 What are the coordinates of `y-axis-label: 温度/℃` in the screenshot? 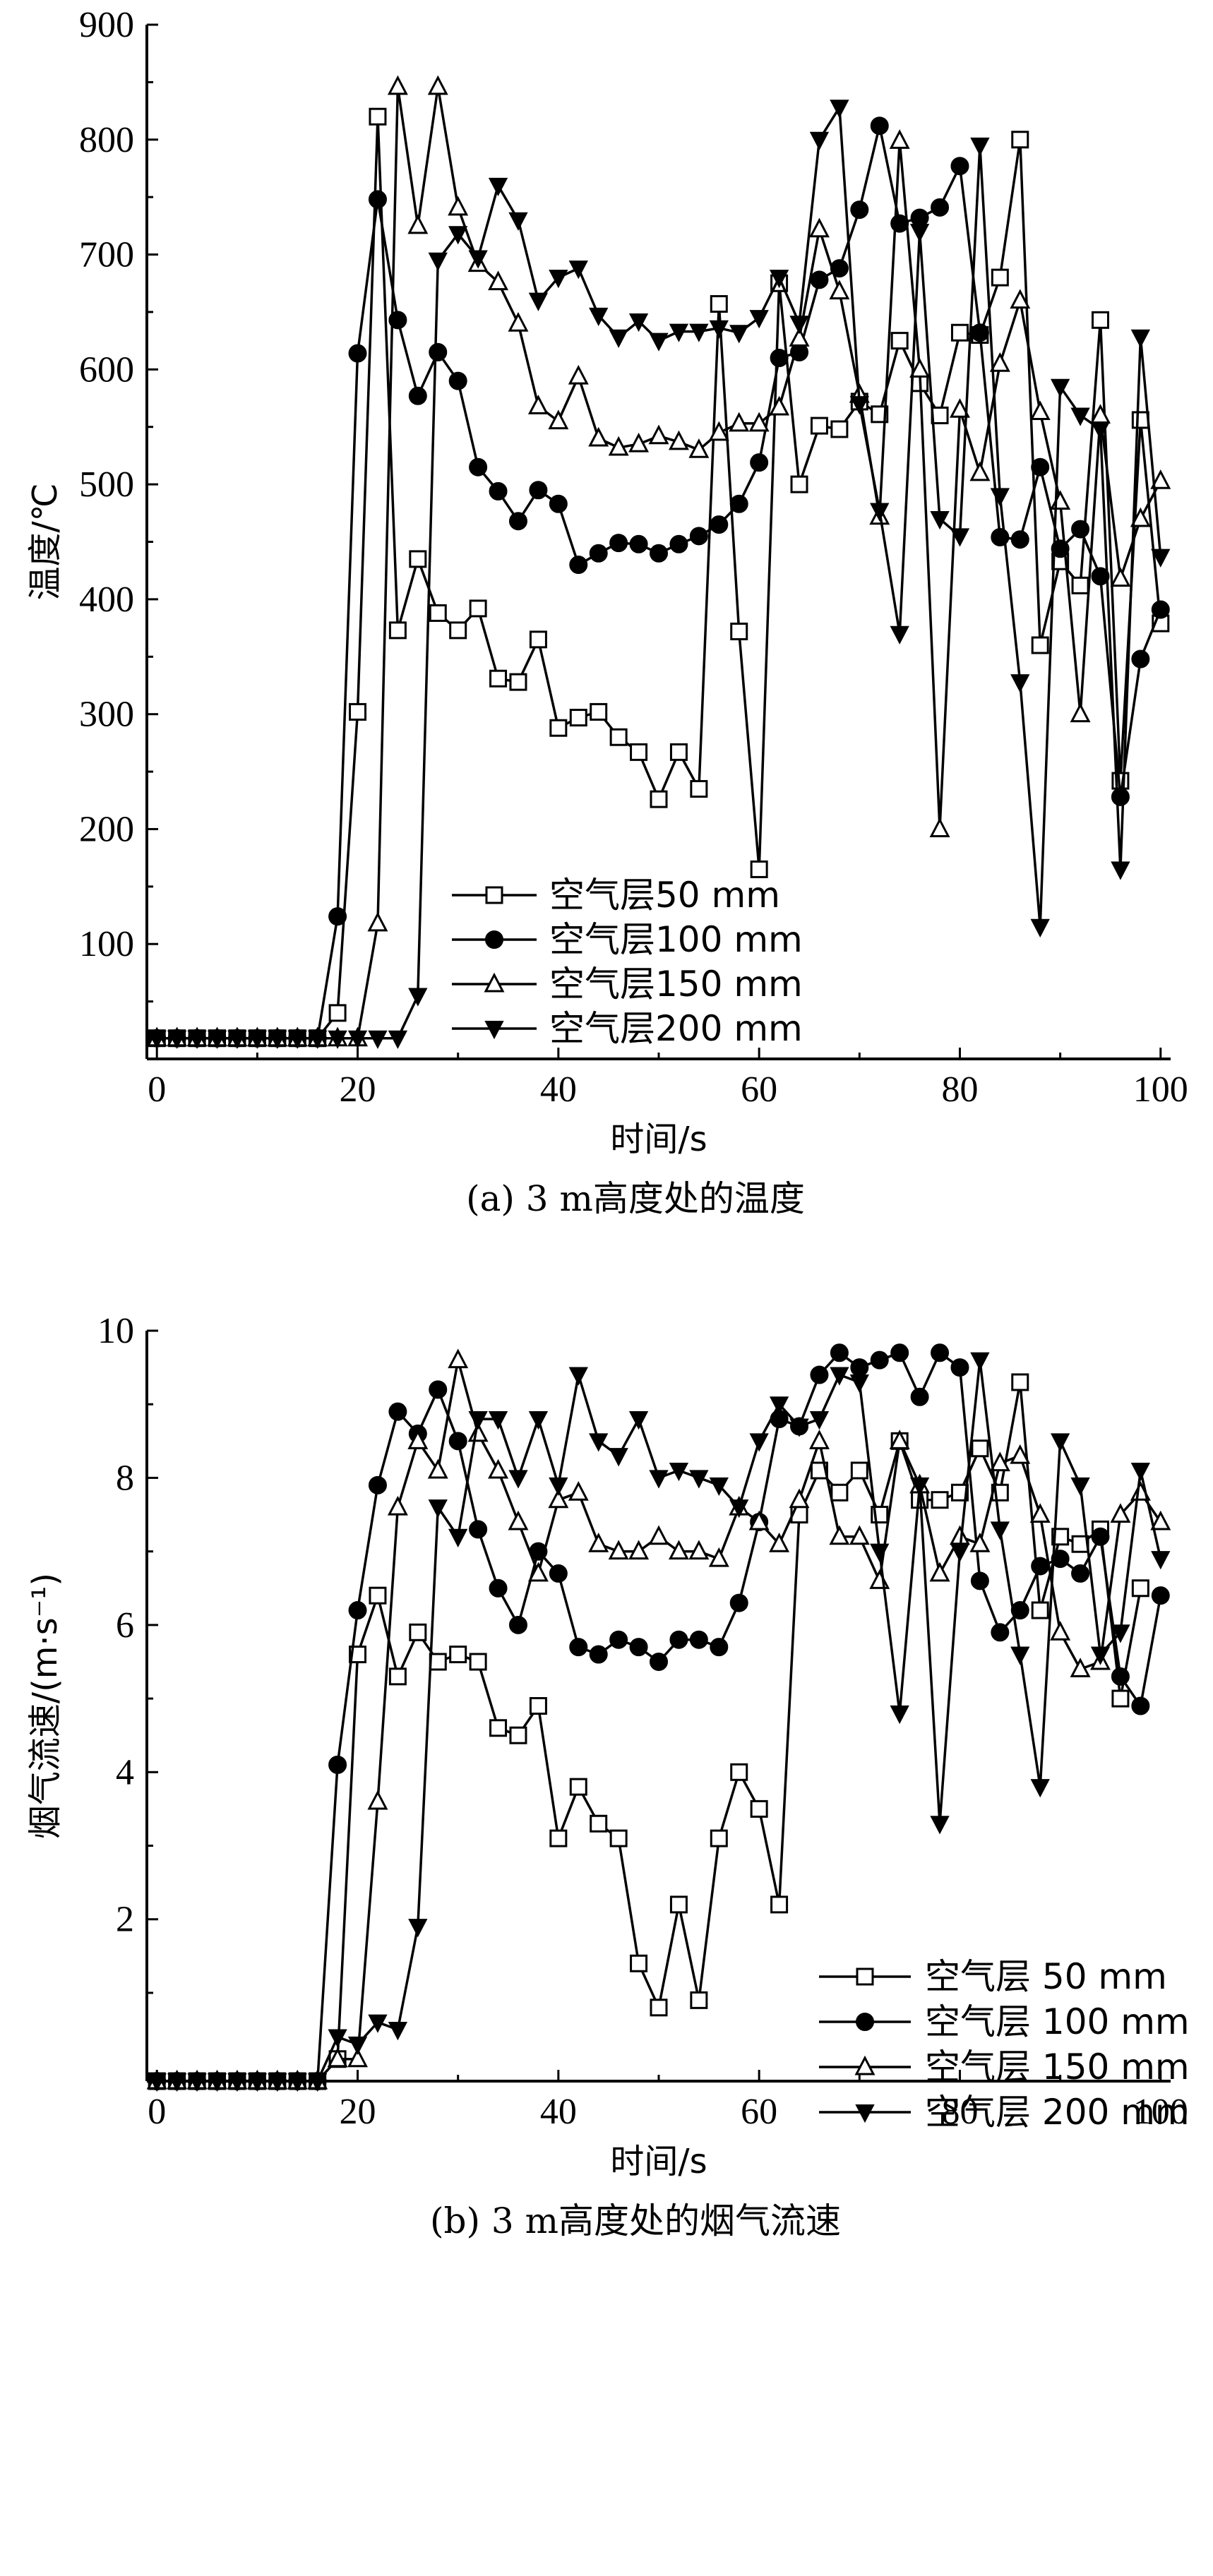 It's located at (45, 541).